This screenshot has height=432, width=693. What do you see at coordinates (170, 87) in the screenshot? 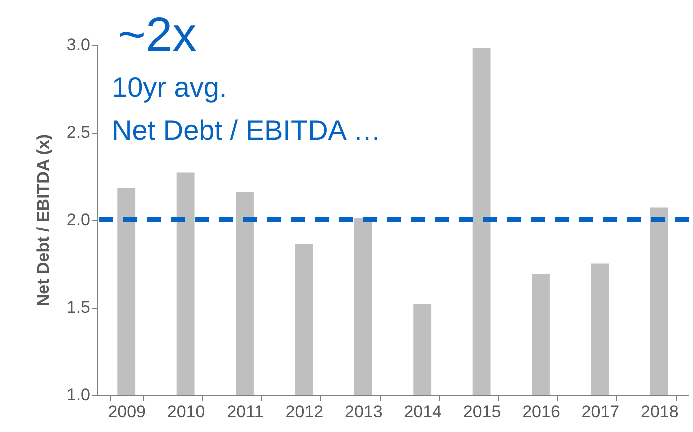
I see `annotation: 10yr avg.` at bounding box center [170, 87].